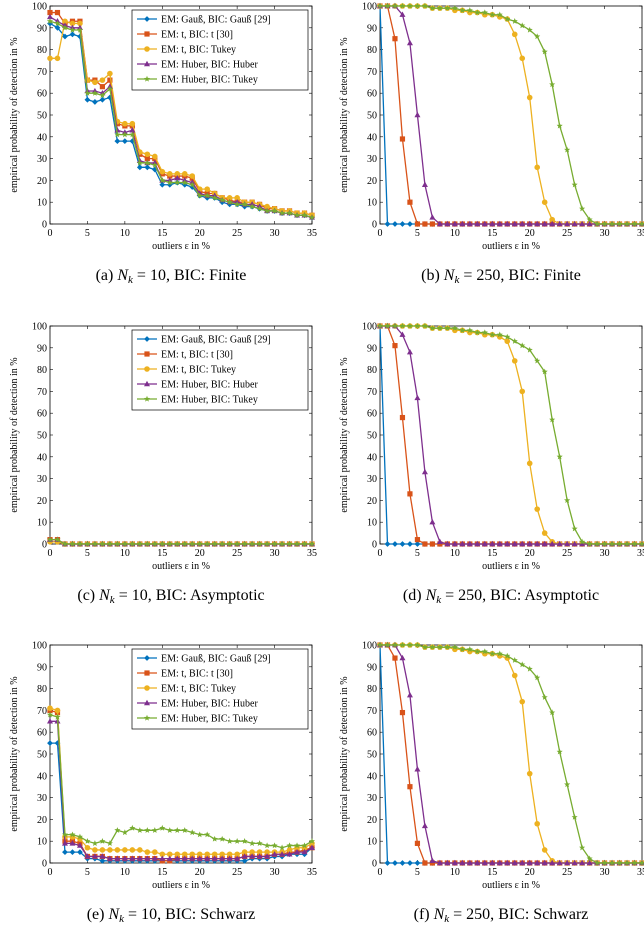 The width and height of the screenshot is (644, 934). I want to click on x-tick-label: 10, so click(455, 872).